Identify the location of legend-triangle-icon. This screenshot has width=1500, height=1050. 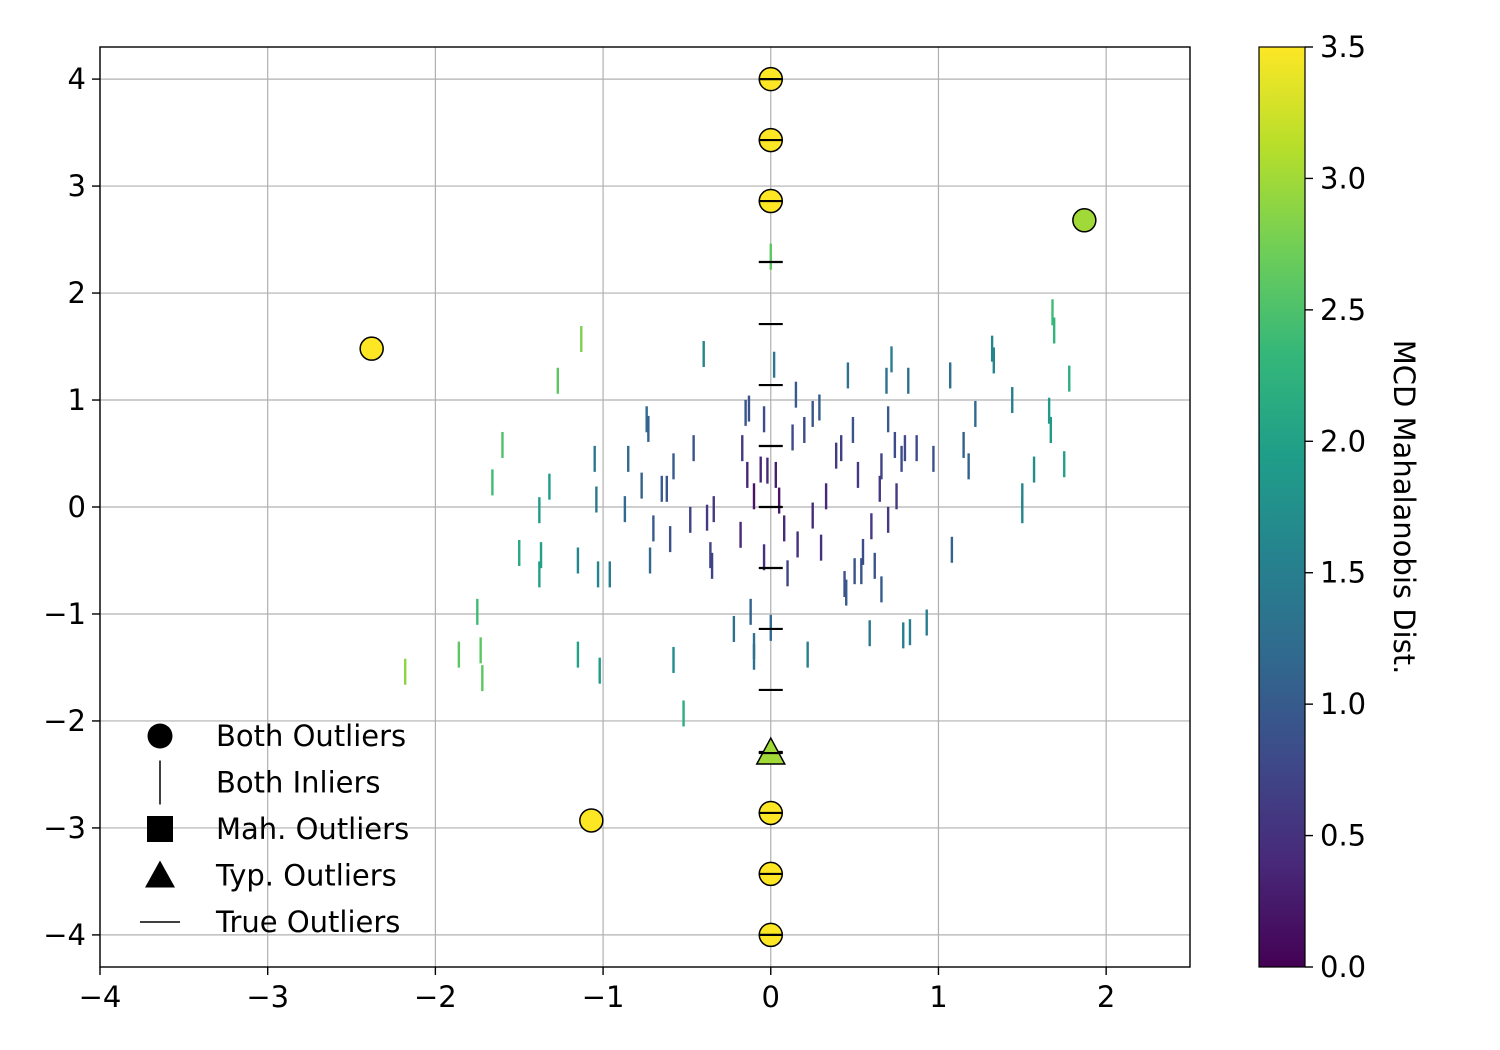
(160, 874).